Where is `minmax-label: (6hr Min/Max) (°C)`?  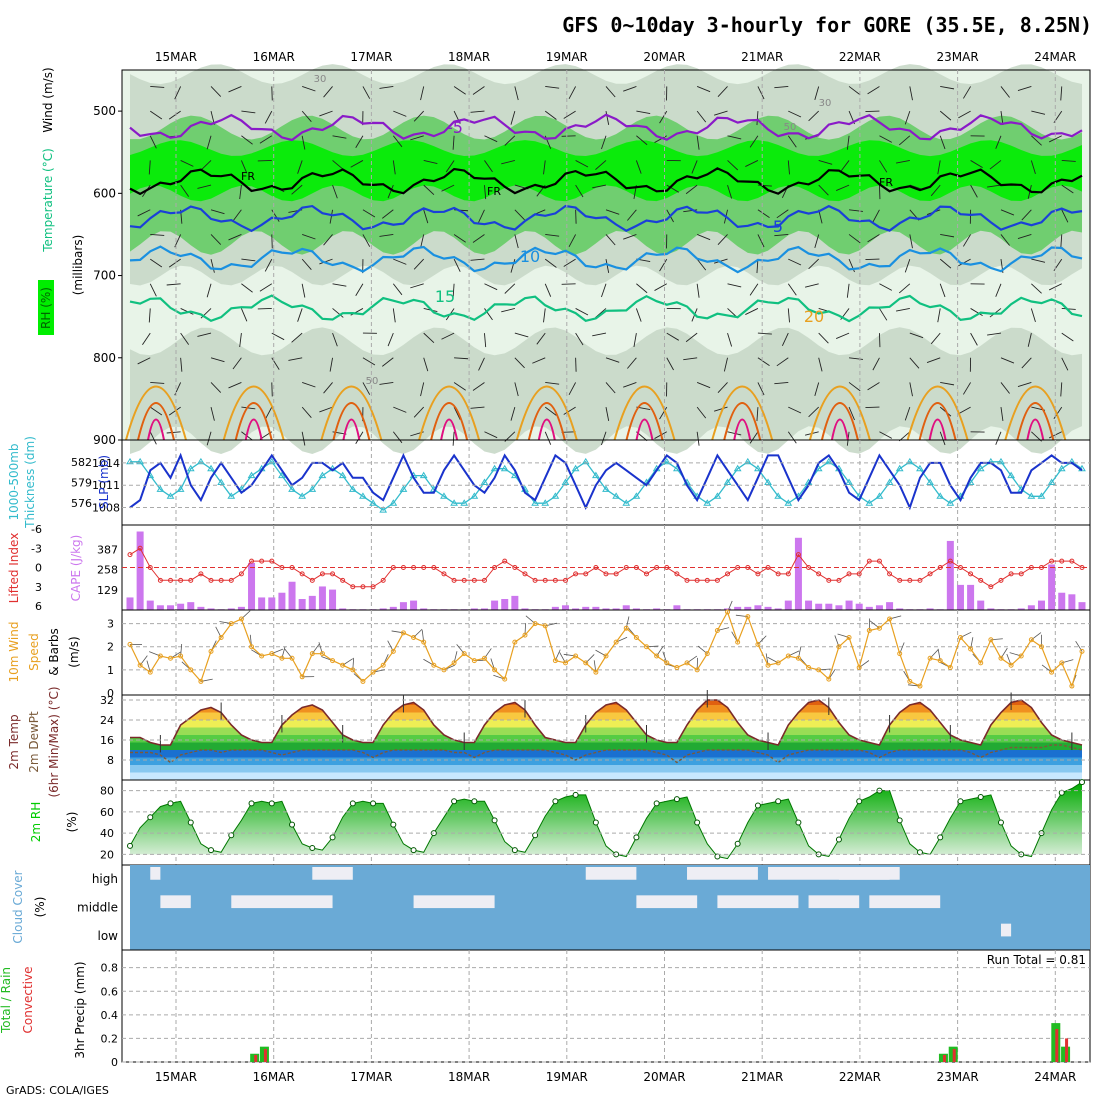 minmax-label: (6hr Min/Max) (°C) is located at coordinates (54, 741).